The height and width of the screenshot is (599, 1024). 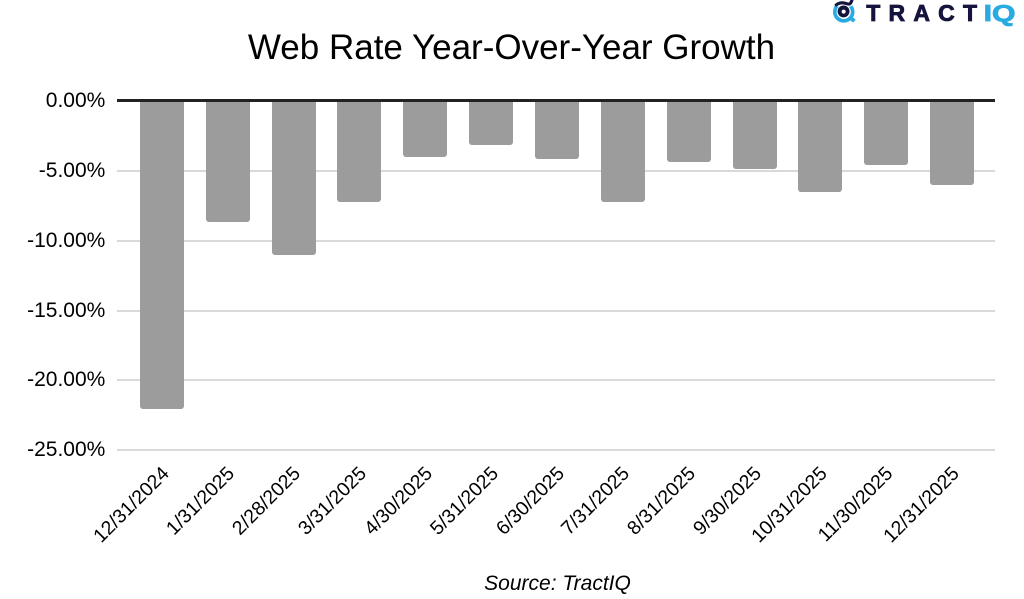 I want to click on svg-text: TRACT, so click(x=925, y=13).